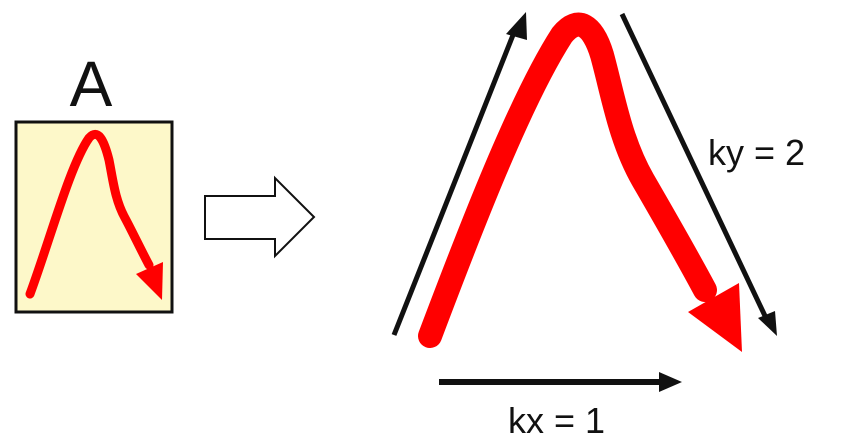 The width and height of the screenshot is (844, 441). Describe the element at coordinates (756, 152) in the screenshot. I see `ky-label: ky = 2` at that location.